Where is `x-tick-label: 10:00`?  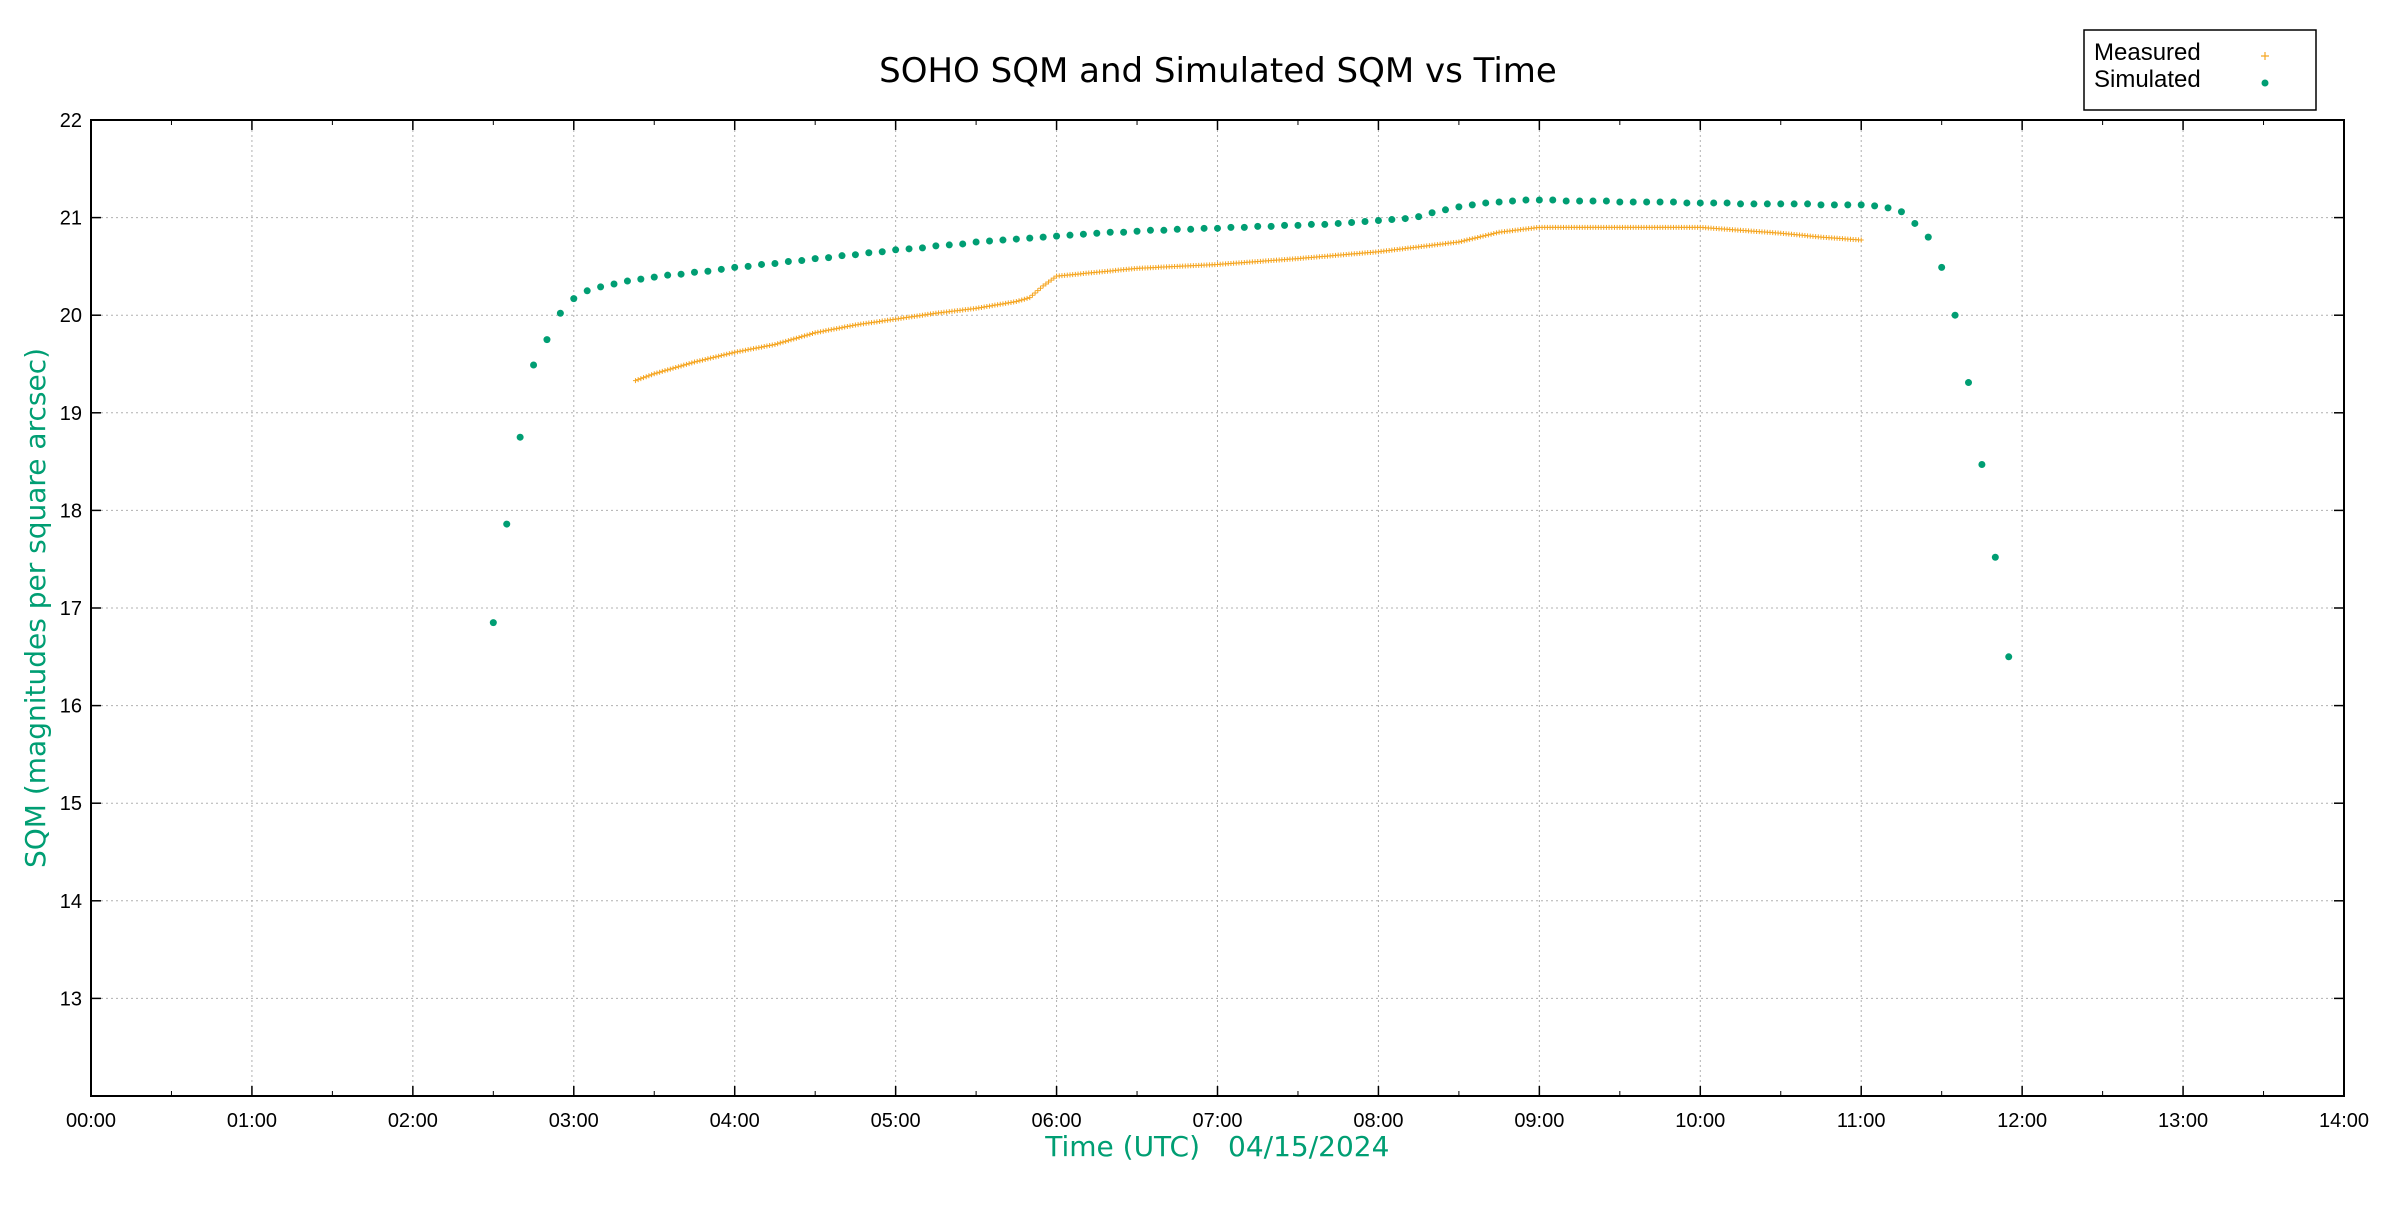 x-tick-label: 10:00 is located at coordinates (1700, 1121).